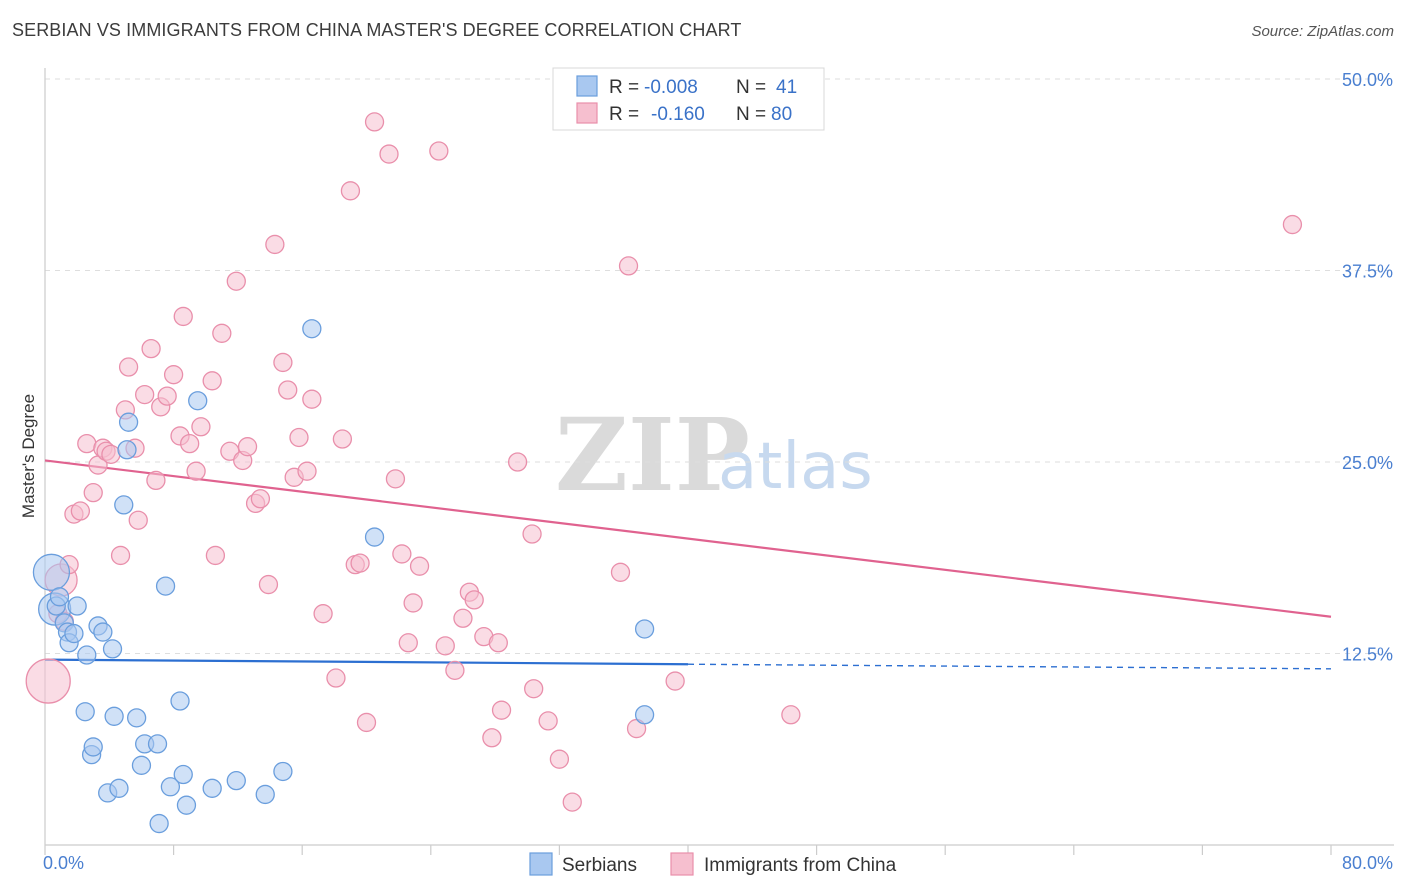  I want to click on bottom-legend-label-china: Immigrants from China, so click(800, 865).